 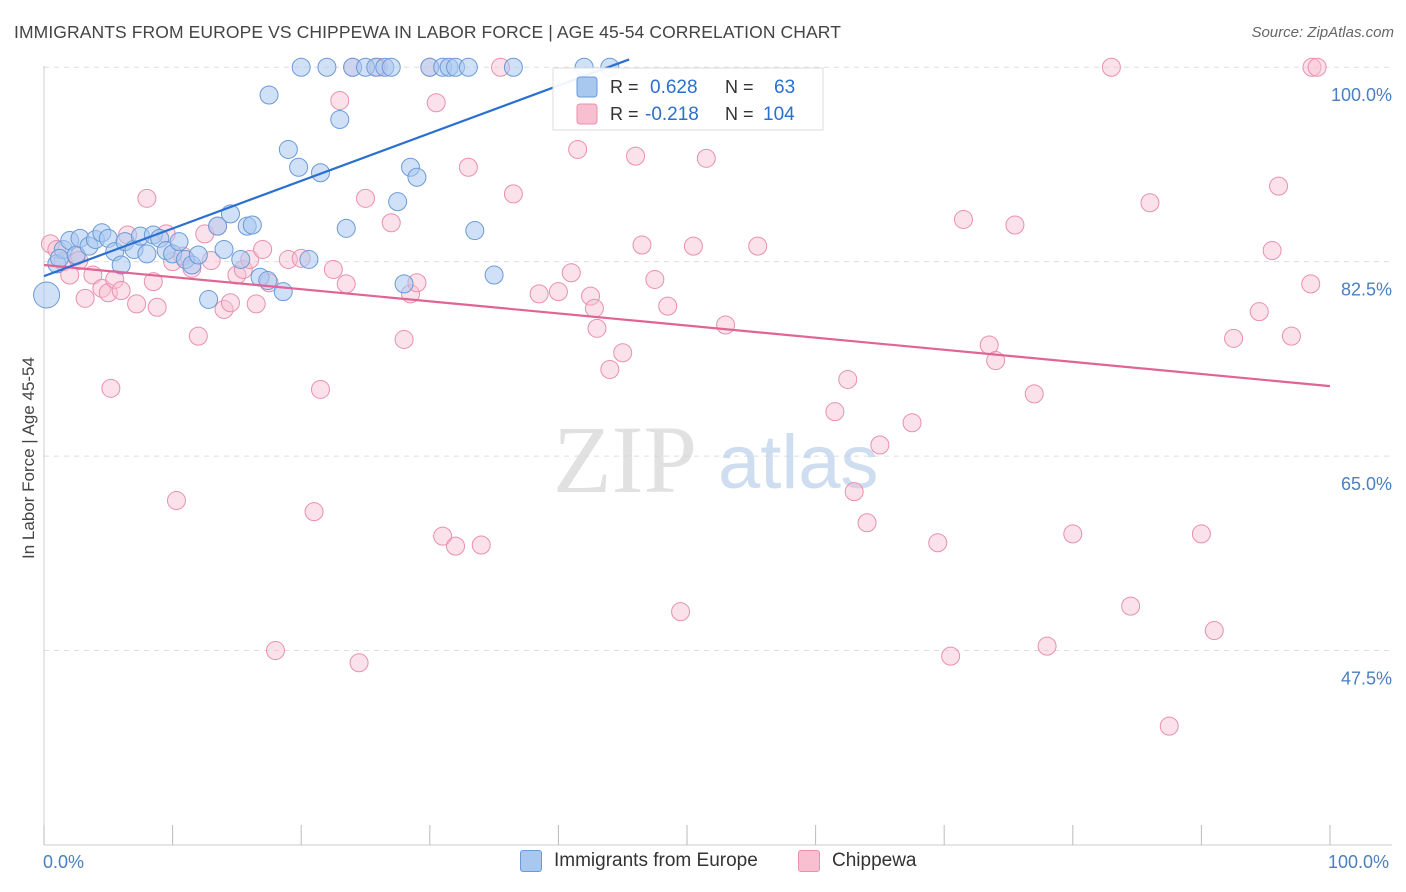 I want to click on legend-n-value-1: 63, so click(x=784, y=87).